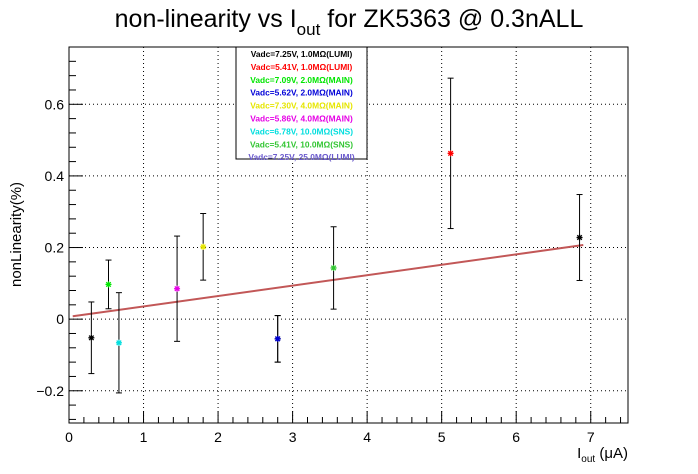  I want to click on y-tick-label: −0.2, so click(50, 391).